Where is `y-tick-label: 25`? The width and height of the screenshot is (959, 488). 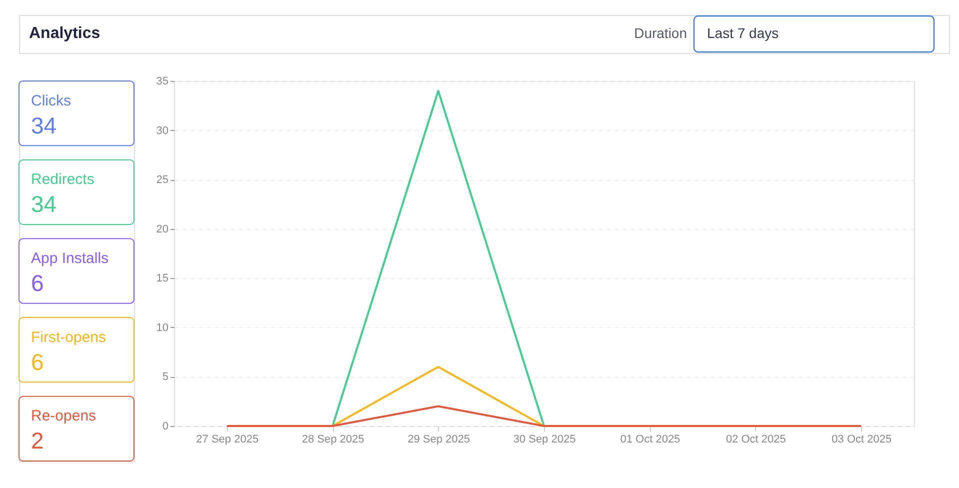 y-tick-label: 25 is located at coordinates (162, 180).